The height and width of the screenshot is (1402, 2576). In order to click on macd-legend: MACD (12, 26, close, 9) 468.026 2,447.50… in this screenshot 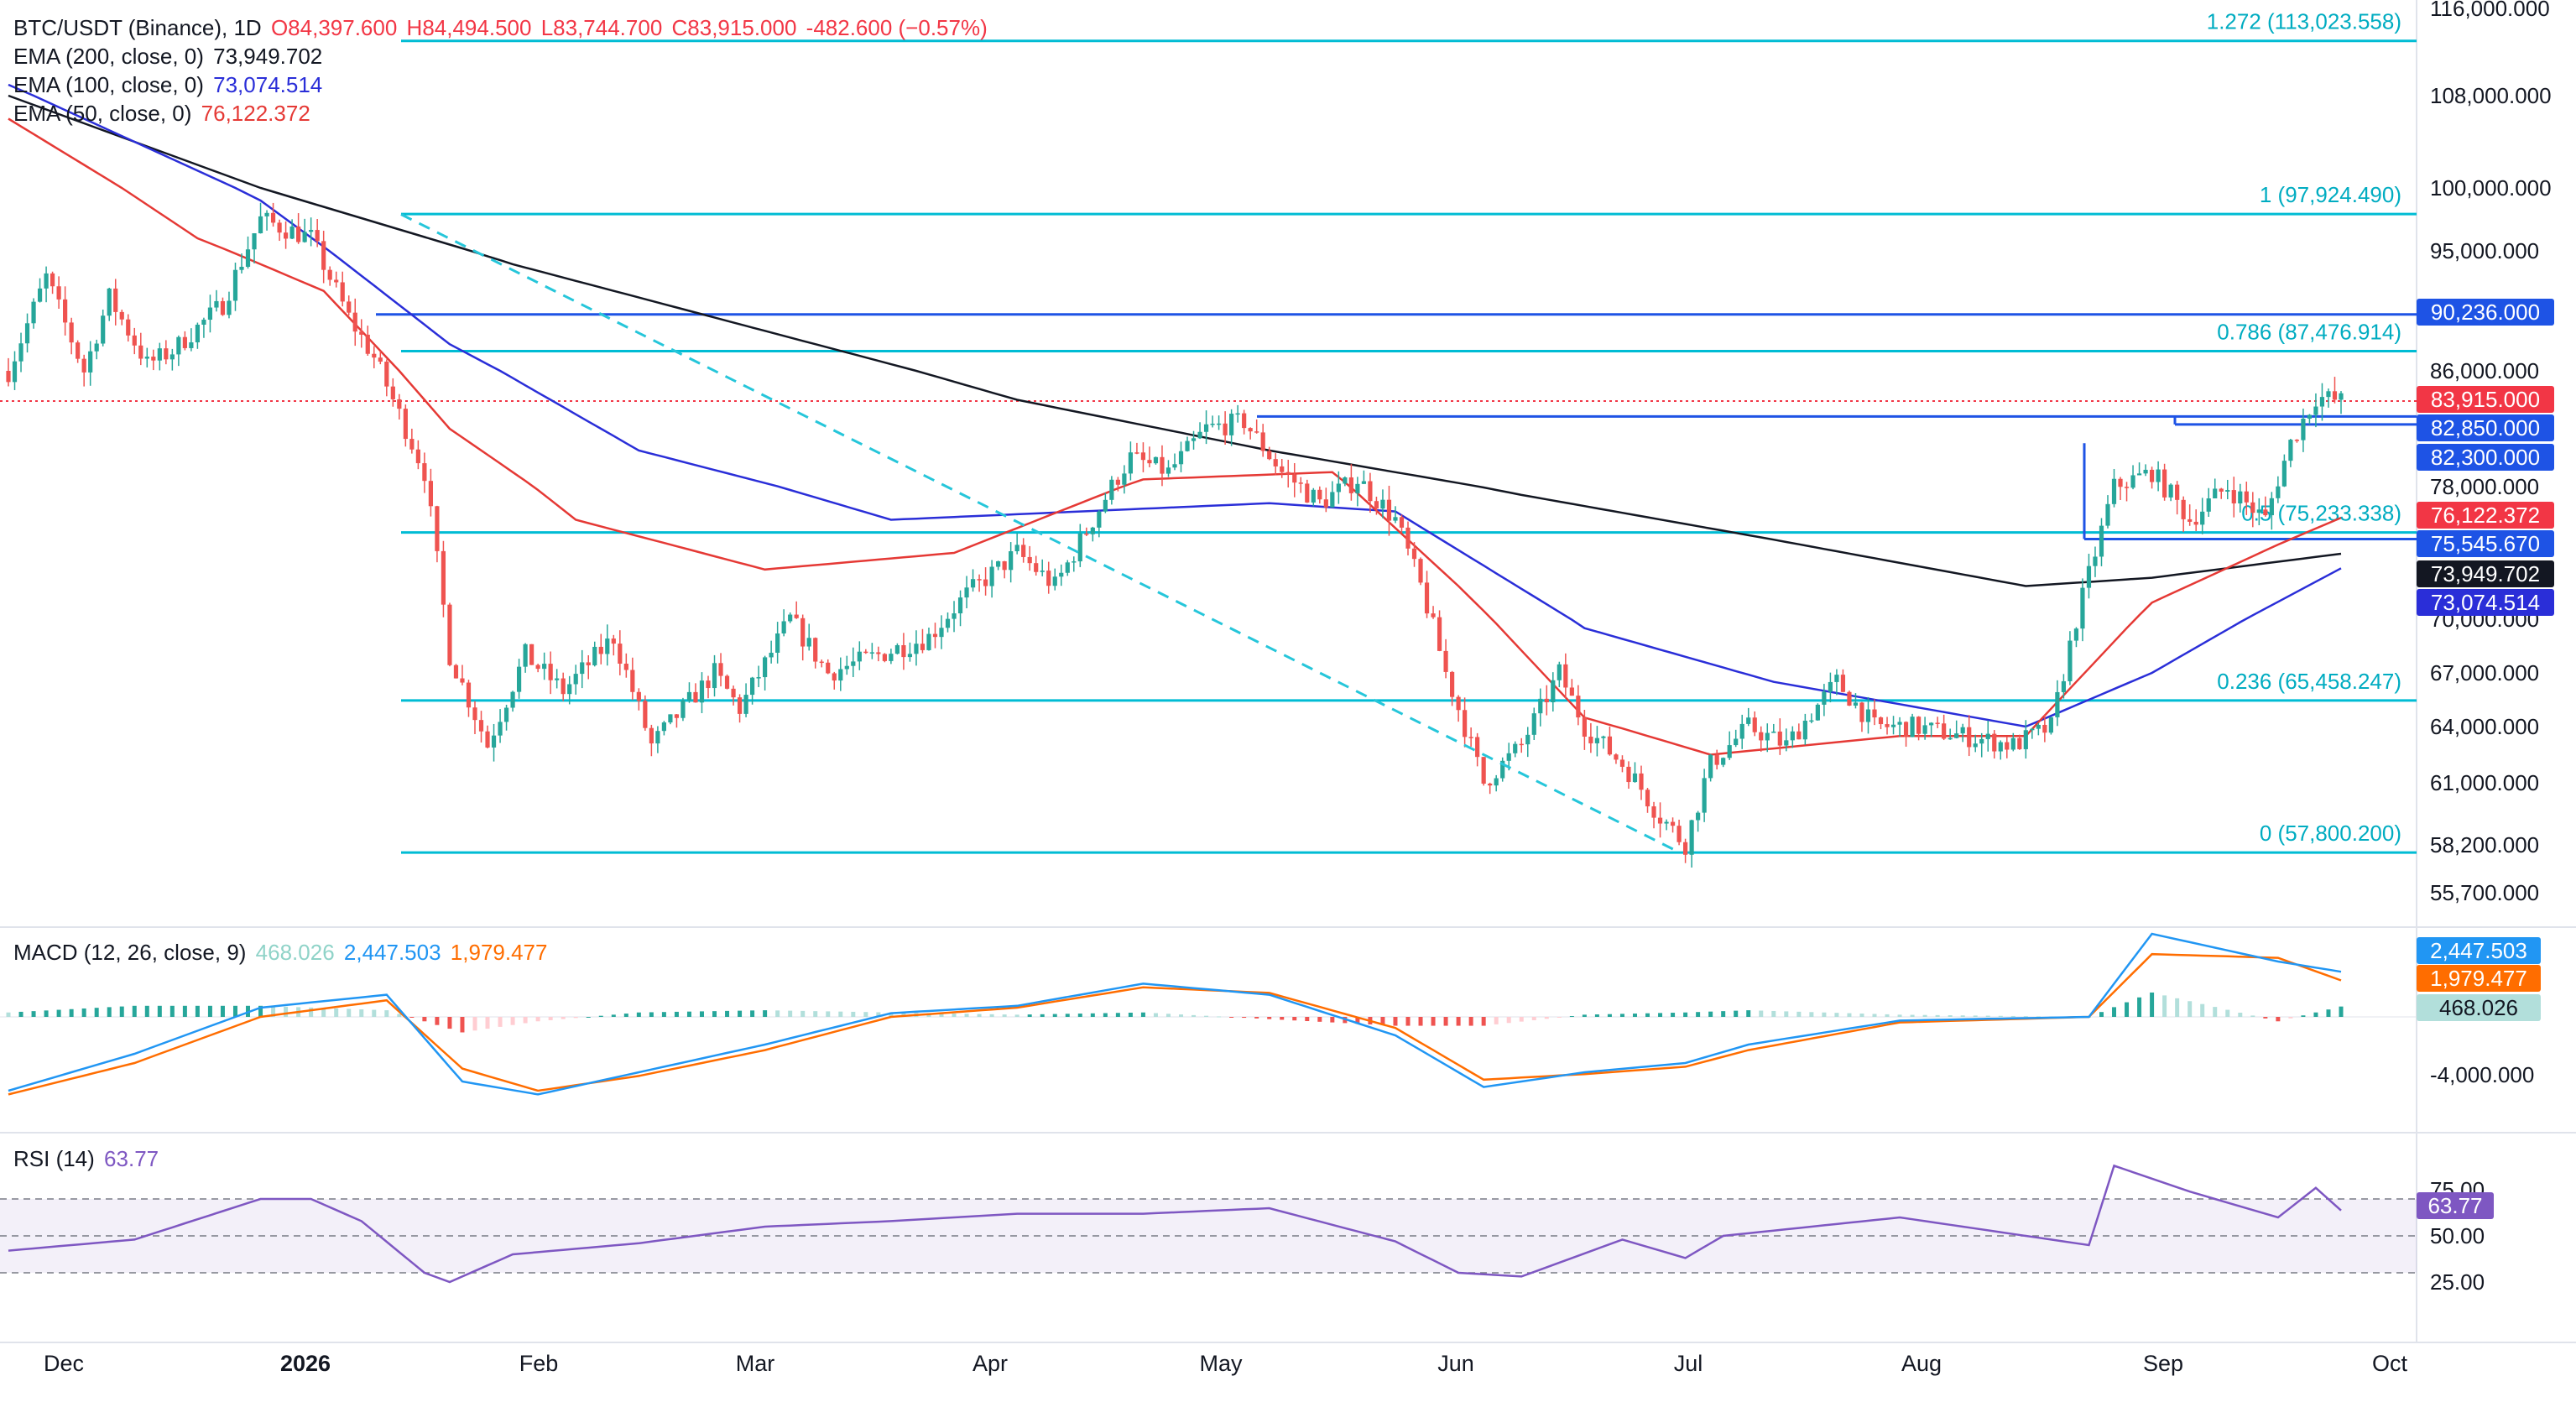, I will do `click(281, 953)`.